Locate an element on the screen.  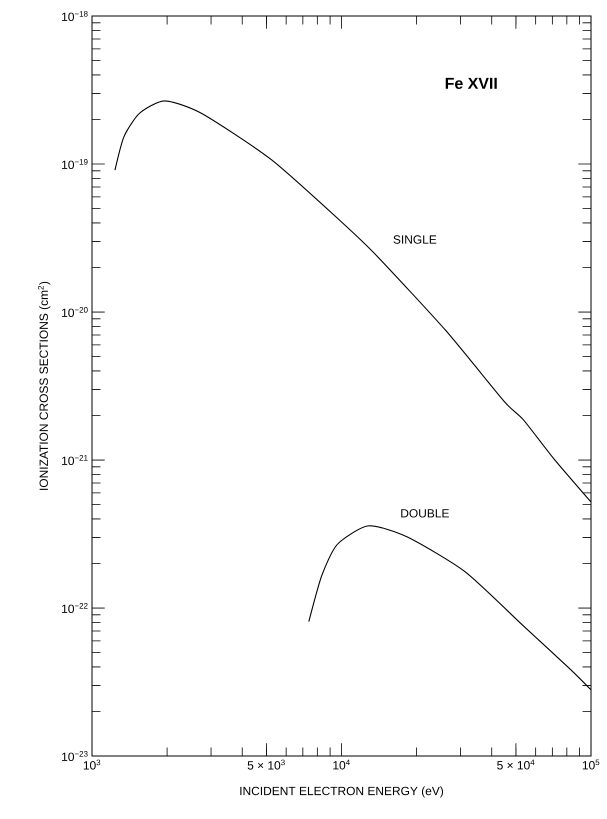
y-tick-label: 10$^{−21}$ is located at coordinates (75, 460).